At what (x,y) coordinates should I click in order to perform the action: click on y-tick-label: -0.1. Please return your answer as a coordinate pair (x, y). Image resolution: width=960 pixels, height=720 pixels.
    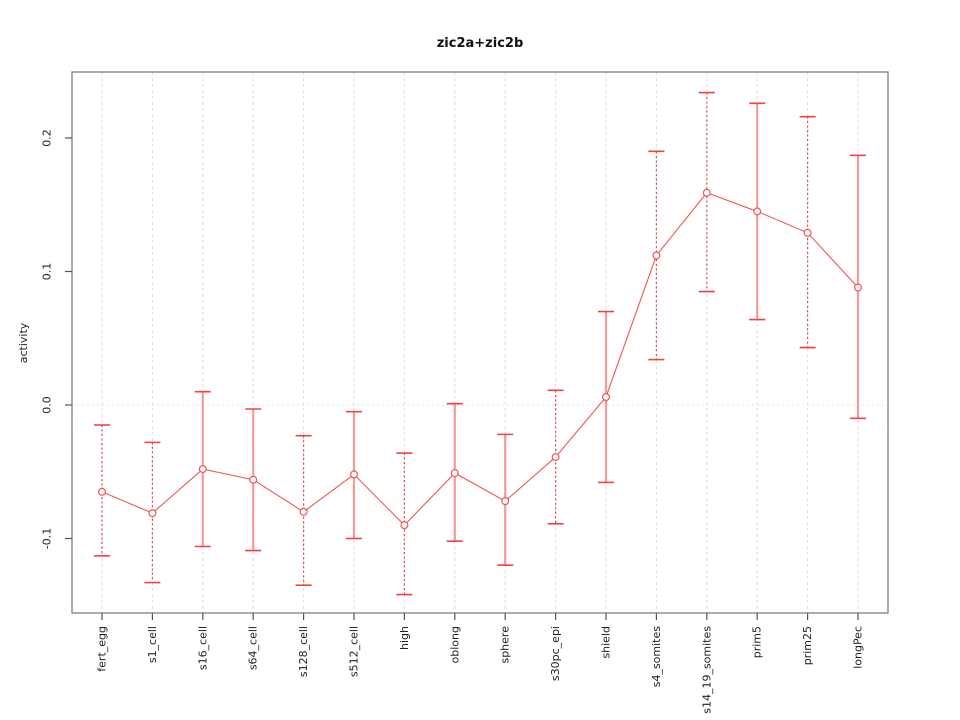
    Looking at the image, I should click on (47, 538).